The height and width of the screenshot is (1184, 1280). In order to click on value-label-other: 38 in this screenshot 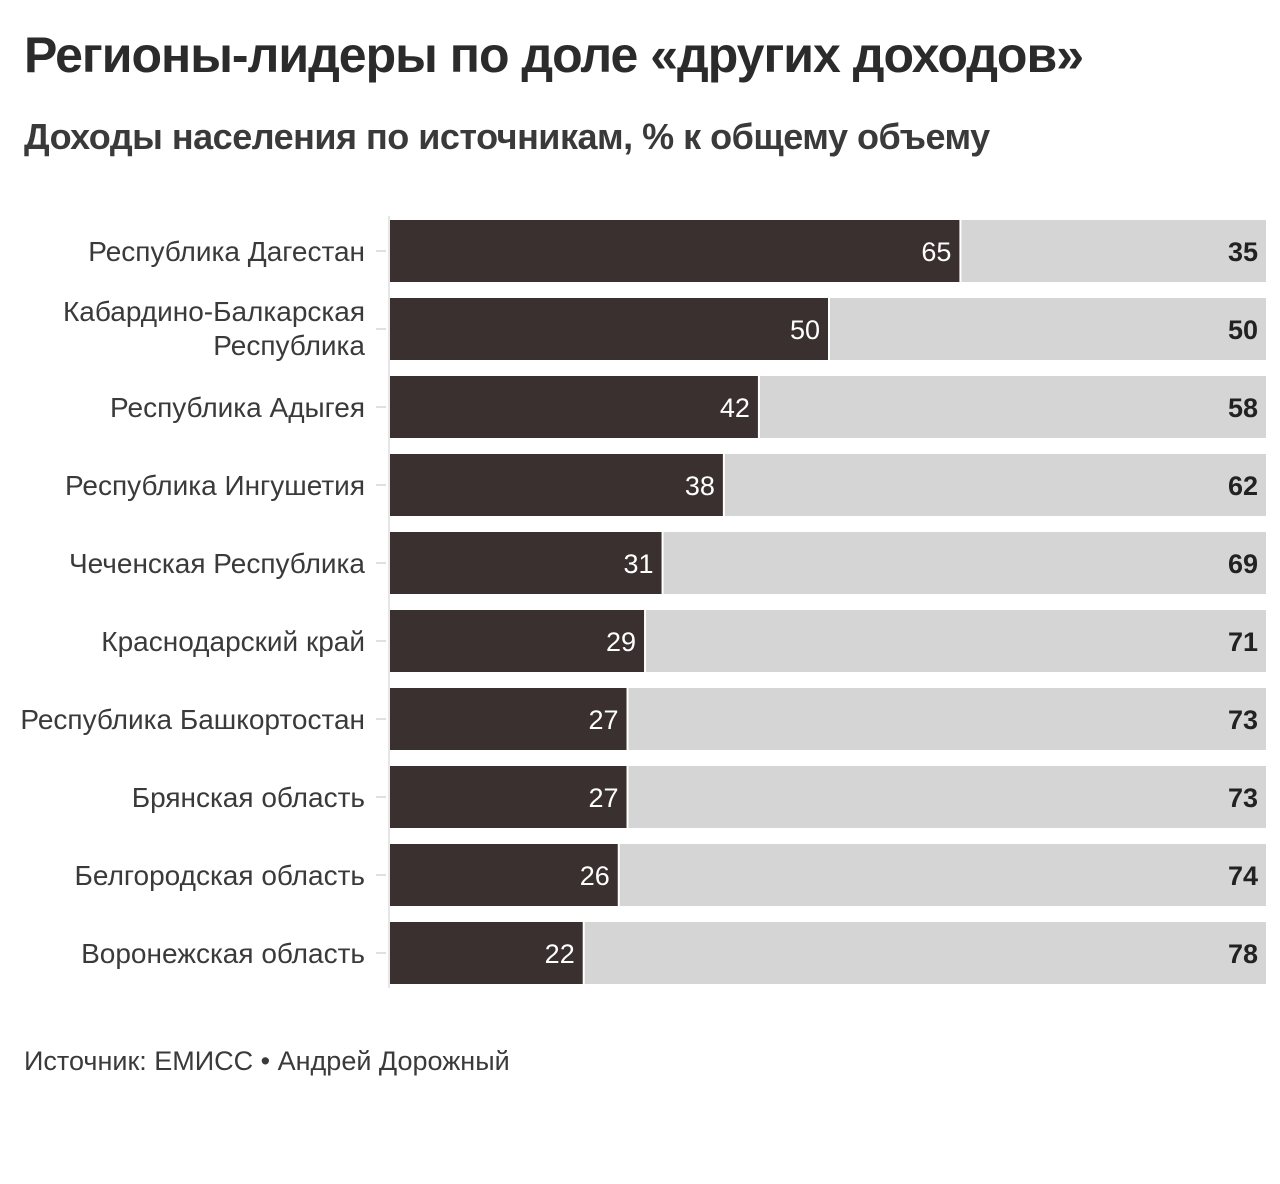, I will do `click(700, 486)`.